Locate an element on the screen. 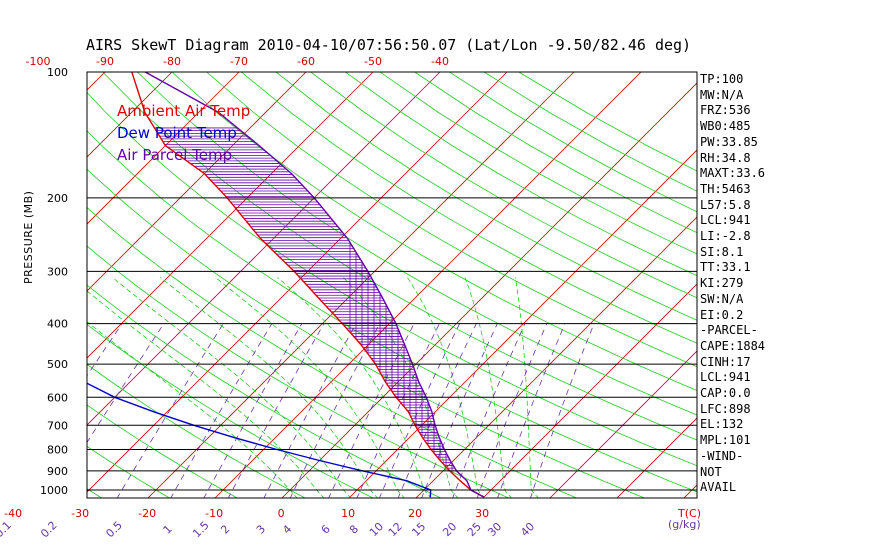 The image size is (870, 560). top-temp-tick-label: -70 is located at coordinates (239, 61).